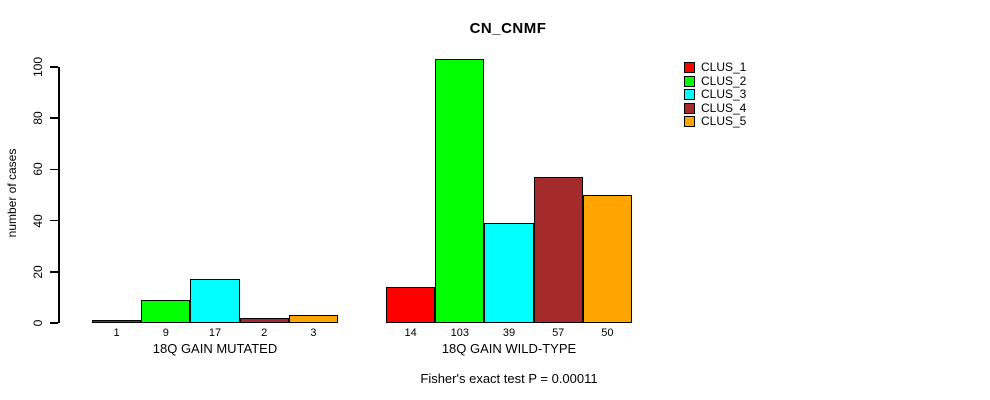 This screenshot has width=990, height=400. Describe the element at coordinates (558, 250) in the screenshot. I see `bar-CLUS_4-group2` at that location.